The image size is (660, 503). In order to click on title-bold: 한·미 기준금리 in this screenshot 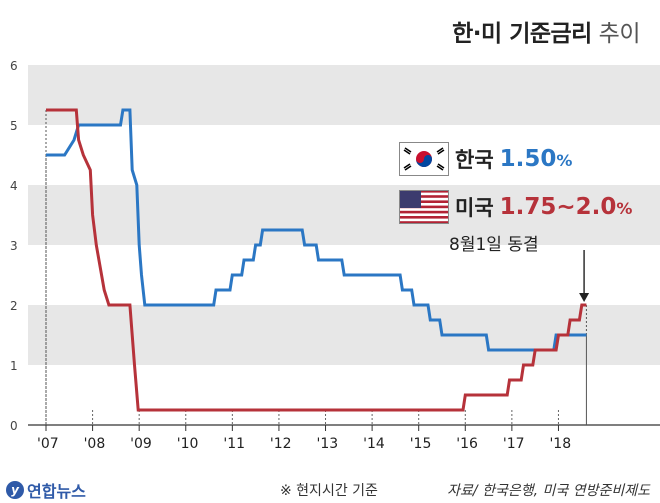, I will do `click(522, 34)`.